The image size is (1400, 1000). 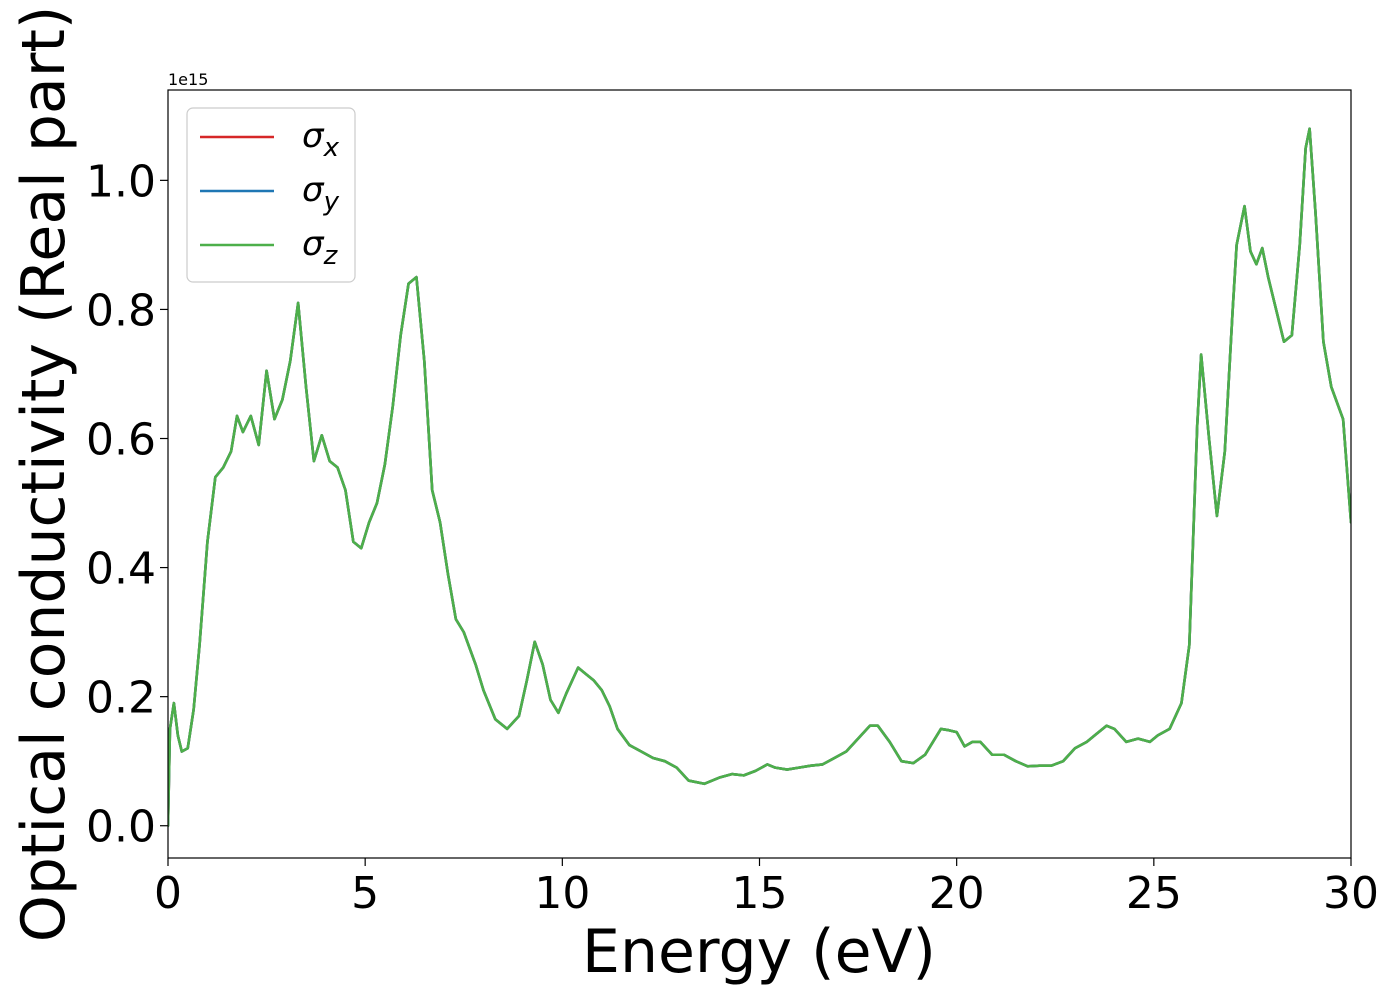 I want to click on legend-box, so click(x=271, y=195).